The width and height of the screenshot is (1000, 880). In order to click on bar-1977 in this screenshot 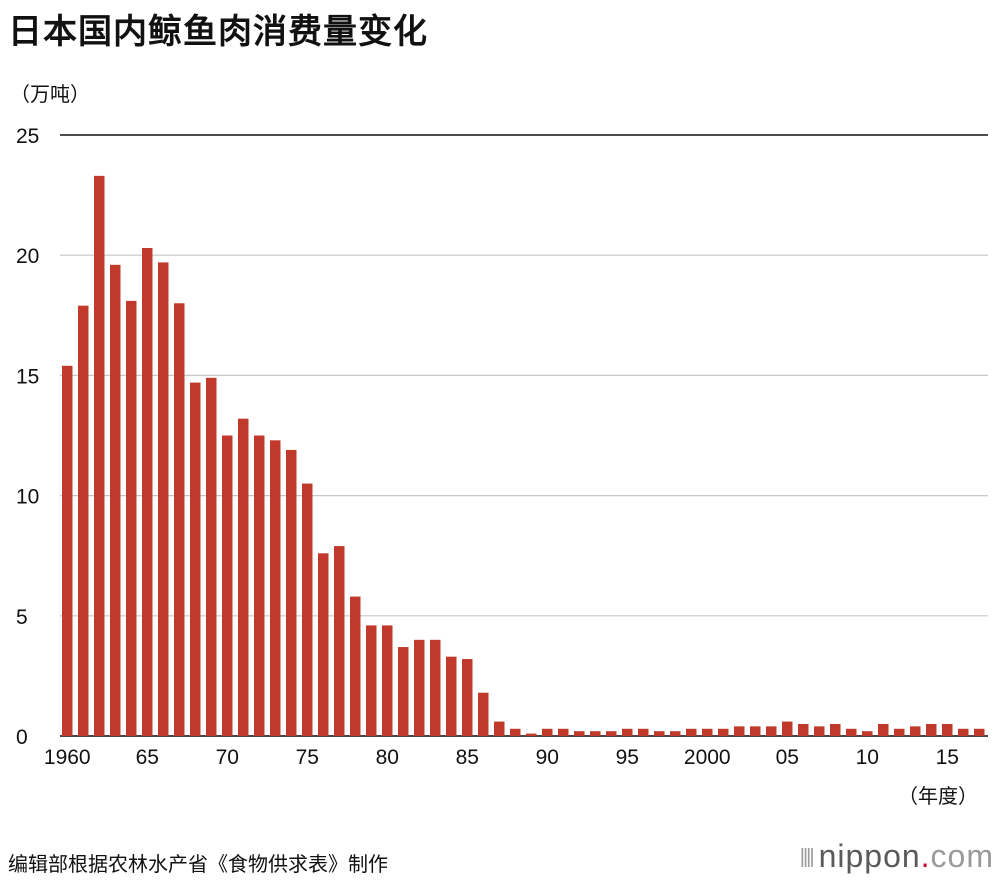, I will do `click(339, 641)`.